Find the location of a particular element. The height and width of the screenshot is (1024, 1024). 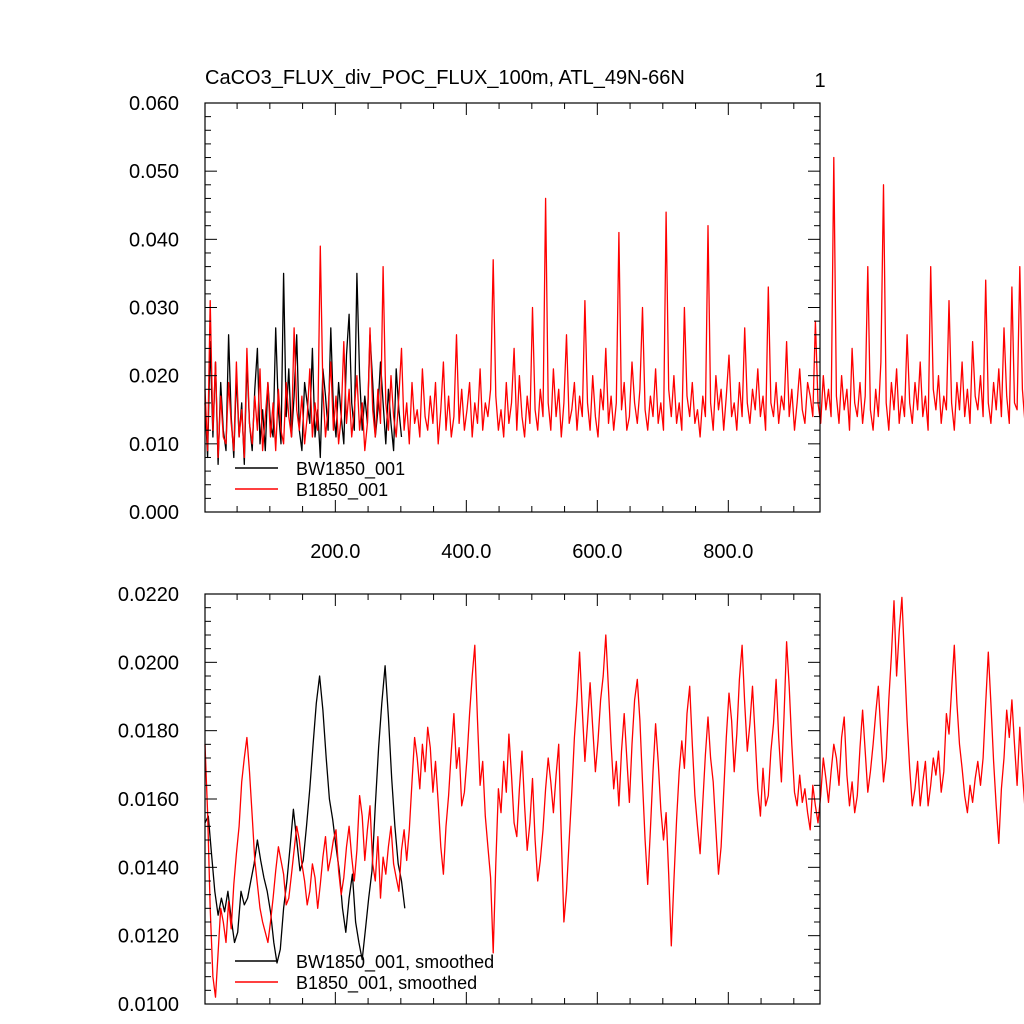

y-tick-label: 0.050 is located at coordinates (154, 172).